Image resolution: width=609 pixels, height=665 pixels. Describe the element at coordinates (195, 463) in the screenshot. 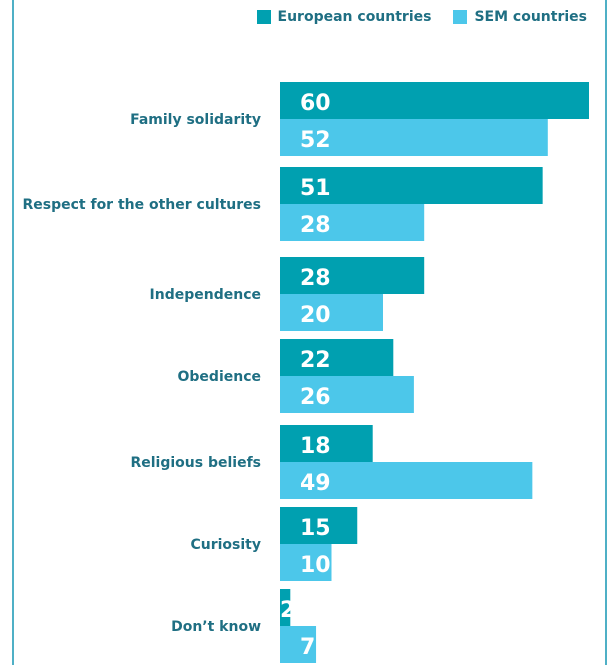

I see `category-label-religious-beliefs: Religious beliefs` at that location.